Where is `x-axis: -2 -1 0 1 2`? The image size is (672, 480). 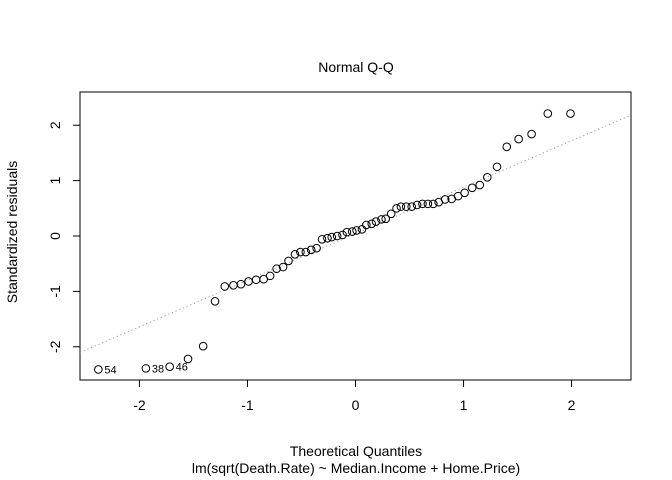 x-axis: -2 -1 0 1 2 is located at coordinates (354, 396).